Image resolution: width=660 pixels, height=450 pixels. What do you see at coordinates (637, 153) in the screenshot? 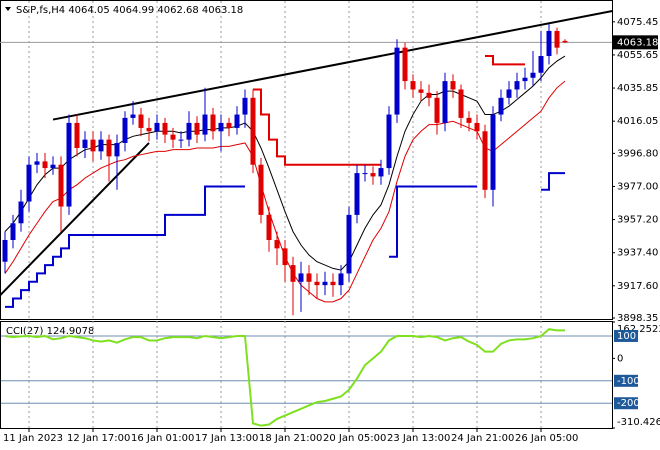
I see `y-tick-label: 3996.80` at bounding box center [637, 153].